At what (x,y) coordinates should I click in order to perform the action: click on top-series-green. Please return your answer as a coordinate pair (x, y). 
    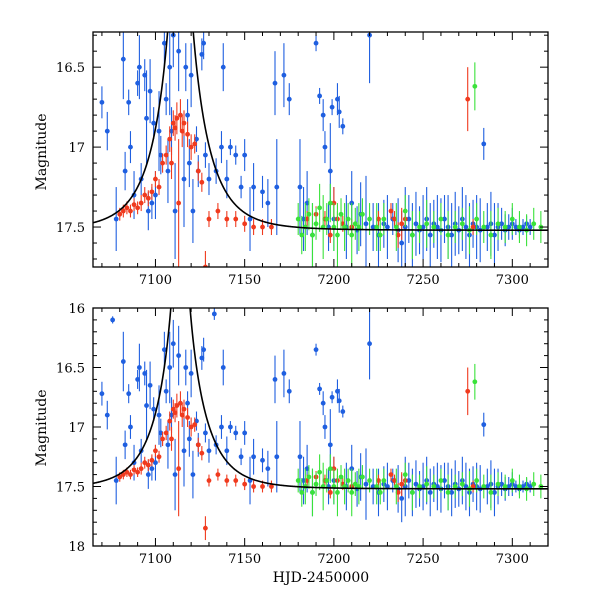
    Looking at the image, I should click on (419, 164).